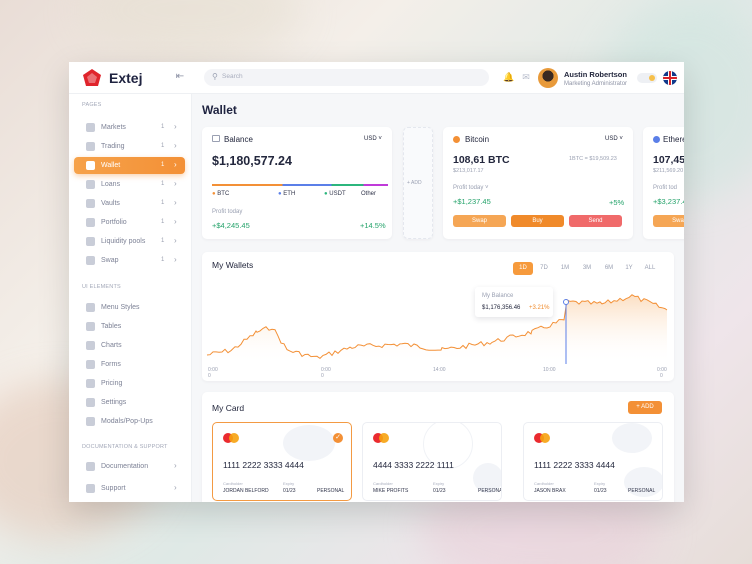 The height and width of the screenshot is (564, 752). What do you see at coordinates (456, 139) in the screenshot?
I see `bitcoin-icon` at bounding box center [456, 139].